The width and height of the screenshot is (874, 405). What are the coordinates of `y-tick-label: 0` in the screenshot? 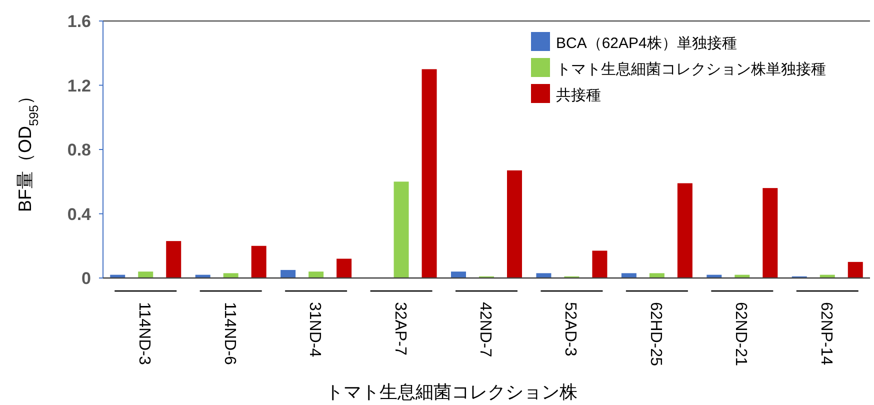 It's located at (86, 278).